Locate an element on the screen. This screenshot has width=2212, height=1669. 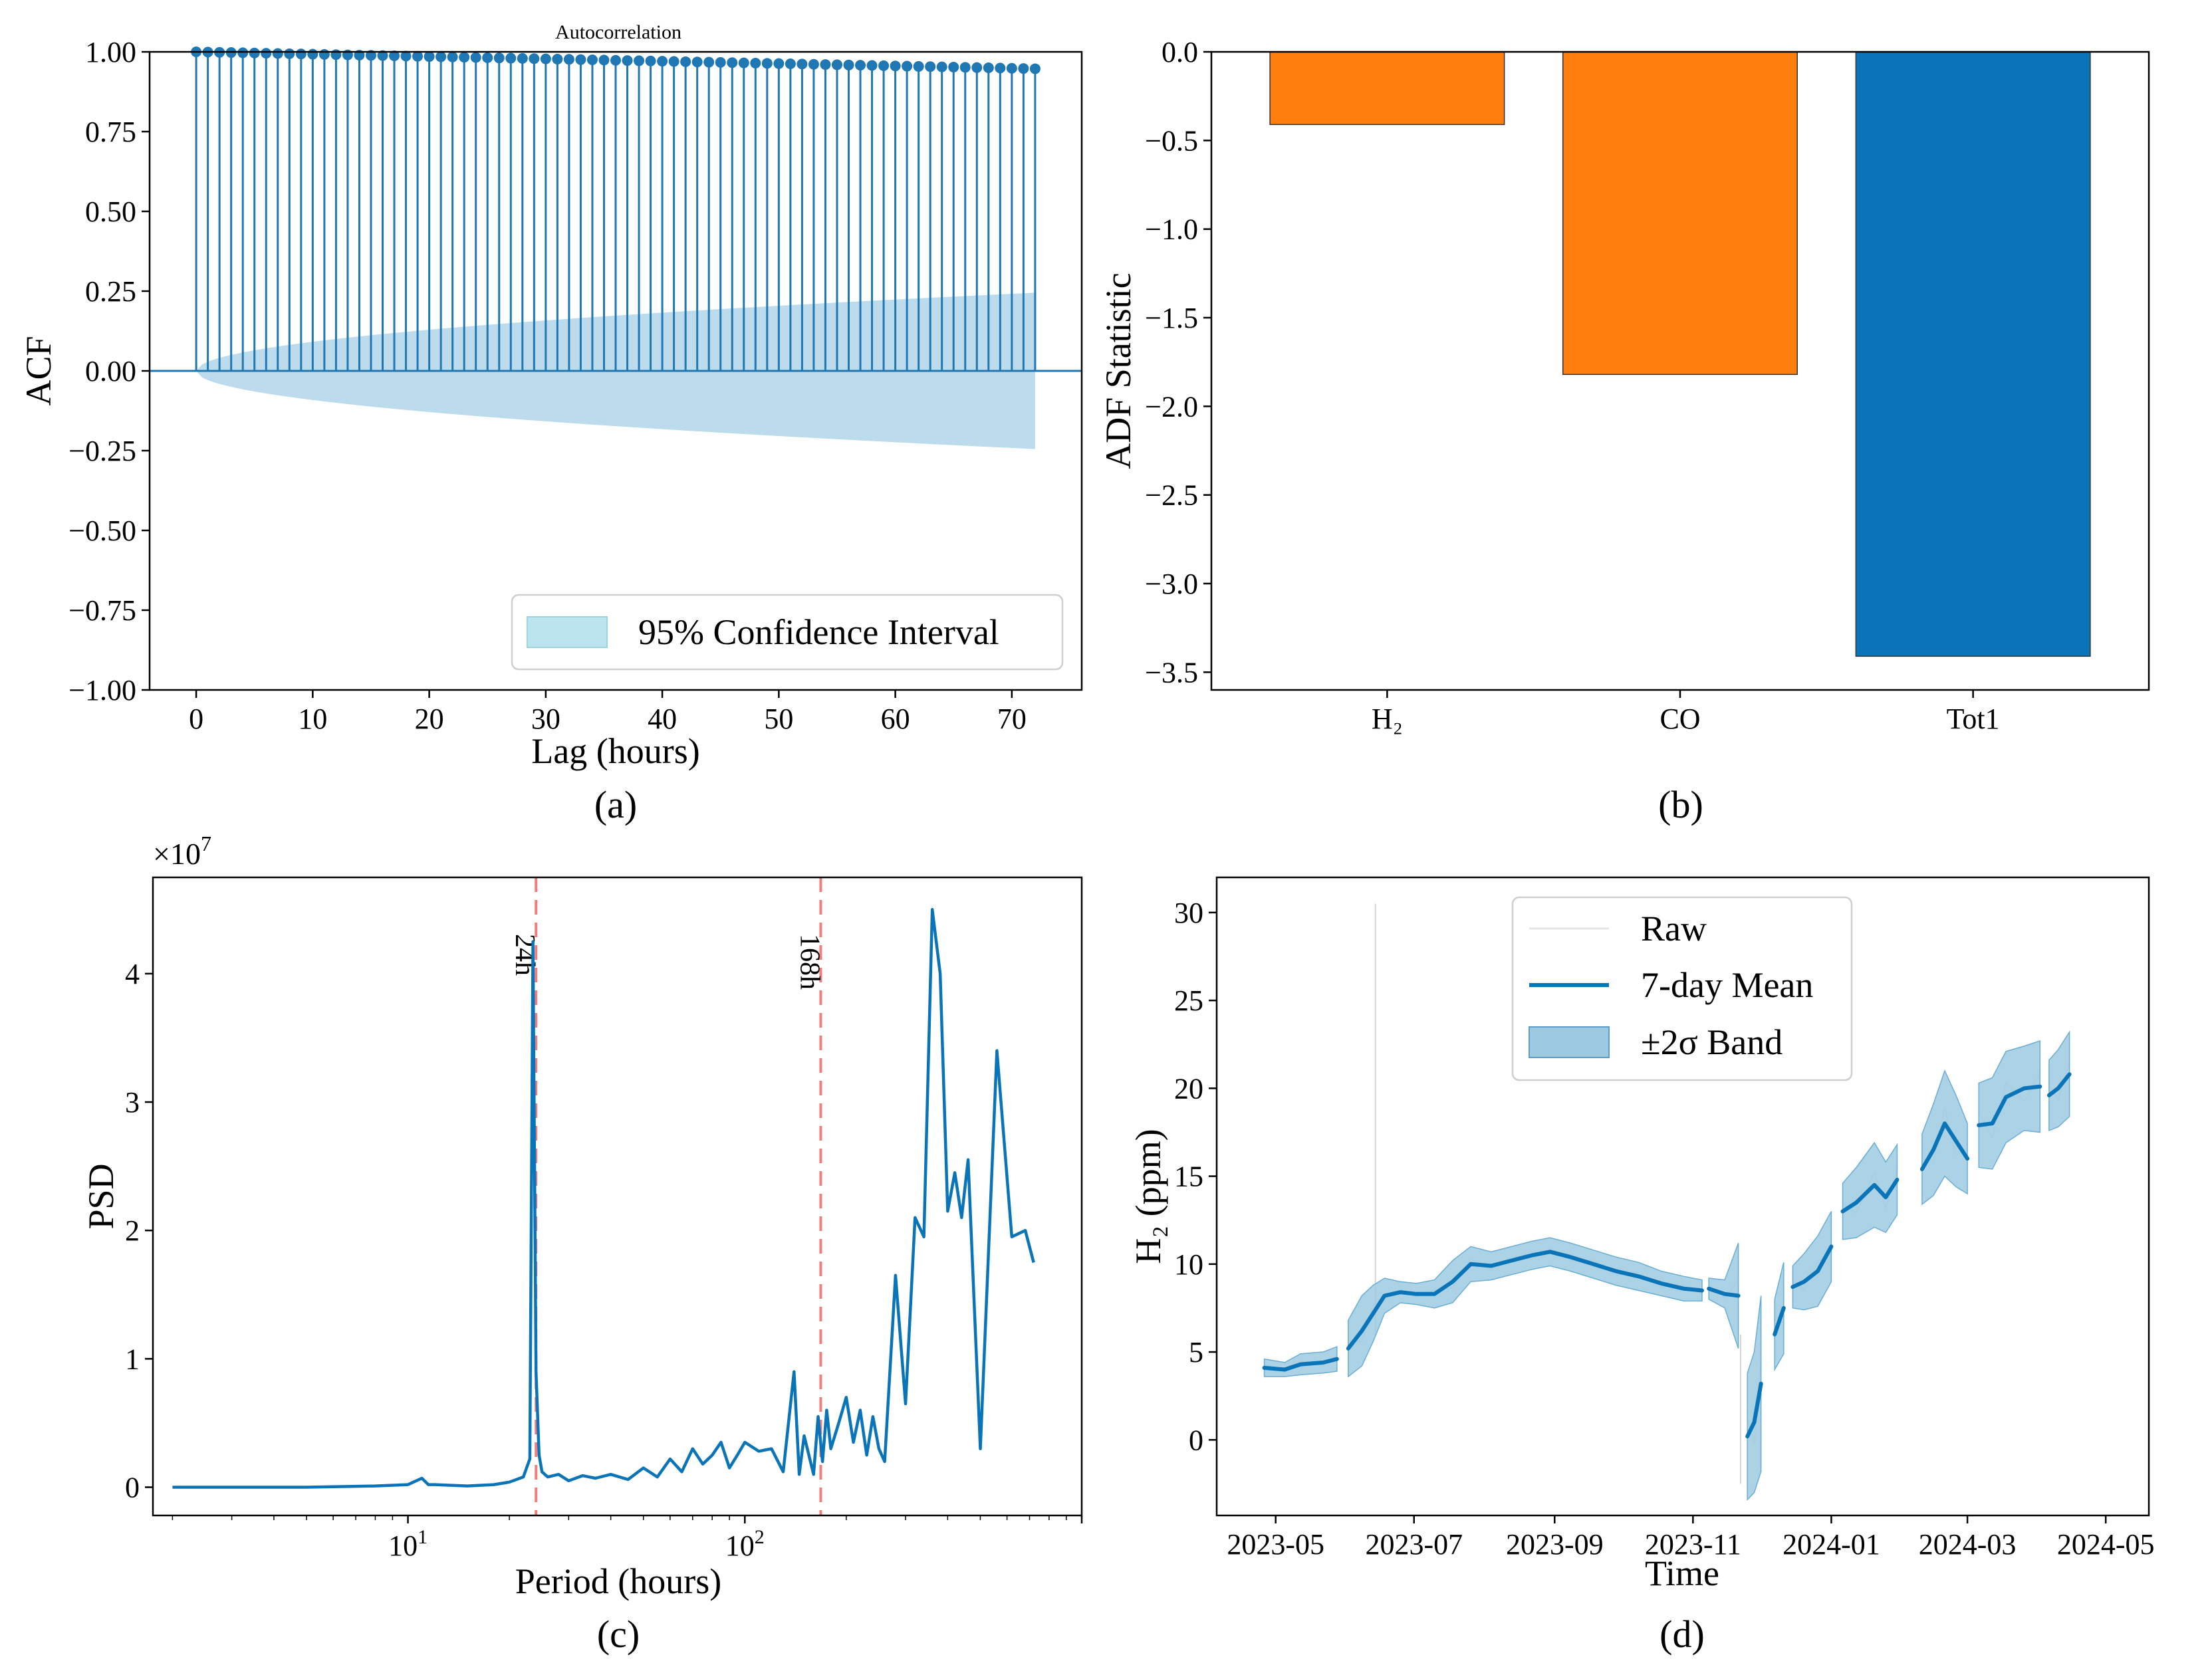
adf-x-tick-label: H₂ is located at coordinates (1387, 719).